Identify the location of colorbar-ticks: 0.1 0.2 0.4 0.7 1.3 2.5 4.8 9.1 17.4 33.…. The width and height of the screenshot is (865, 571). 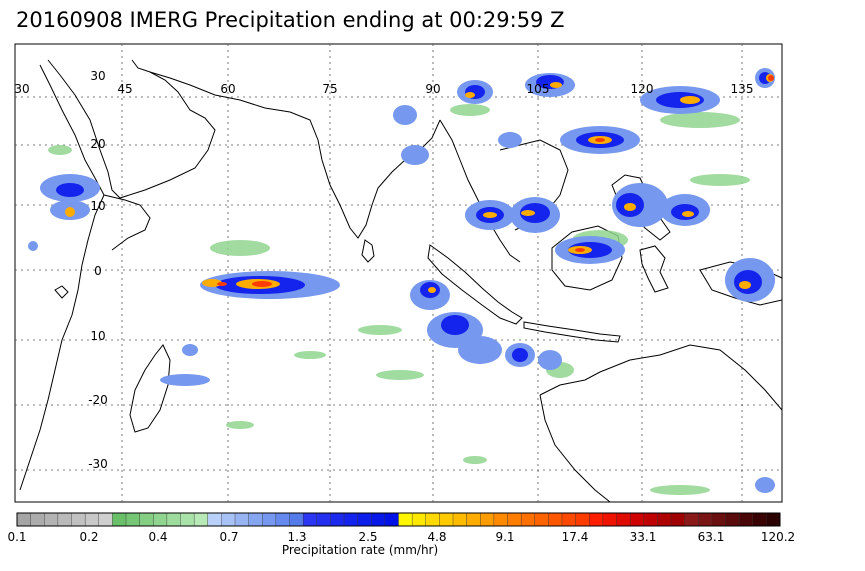
(401, 537).